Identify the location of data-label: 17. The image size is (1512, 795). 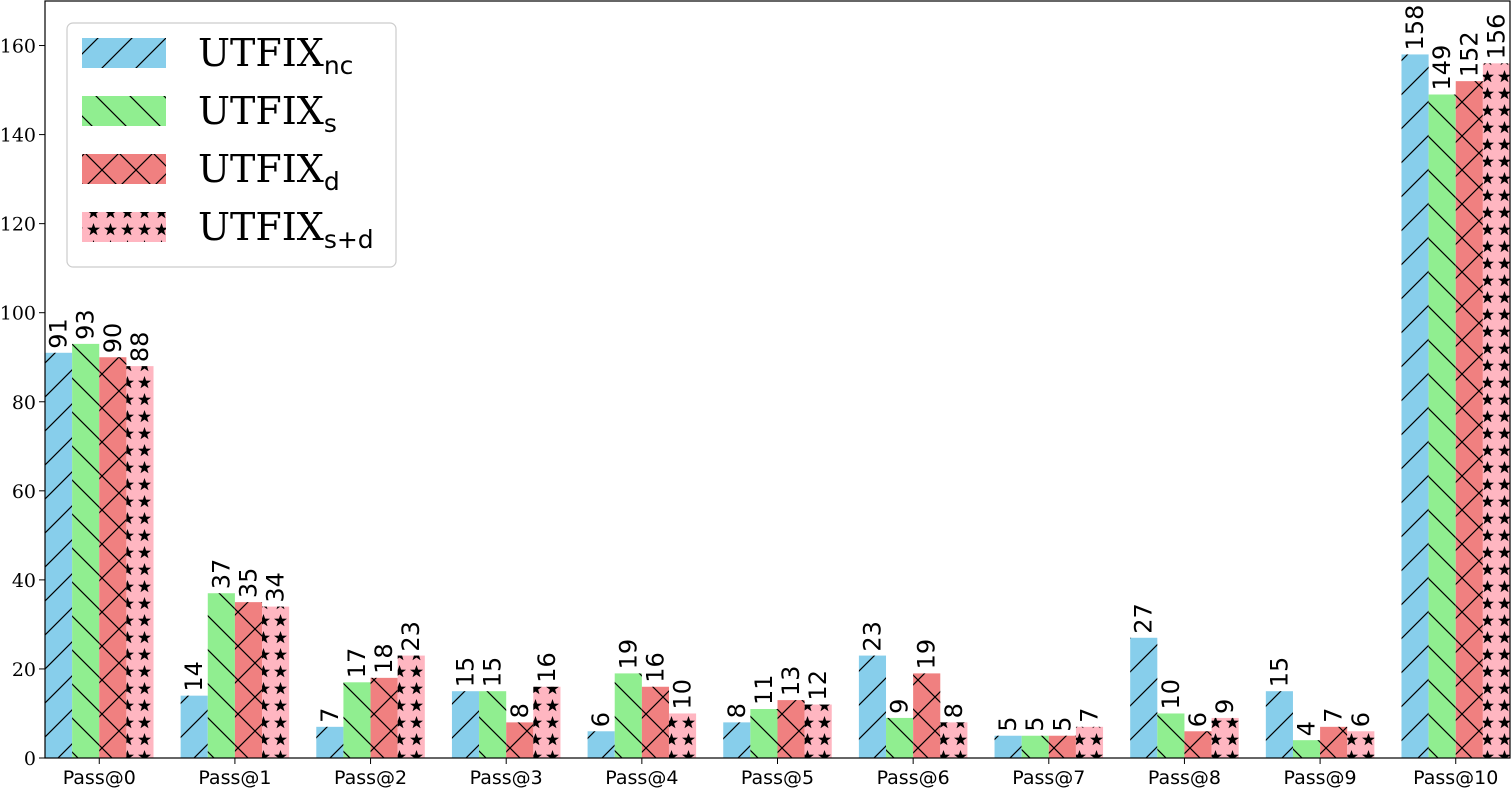
(357, 663).